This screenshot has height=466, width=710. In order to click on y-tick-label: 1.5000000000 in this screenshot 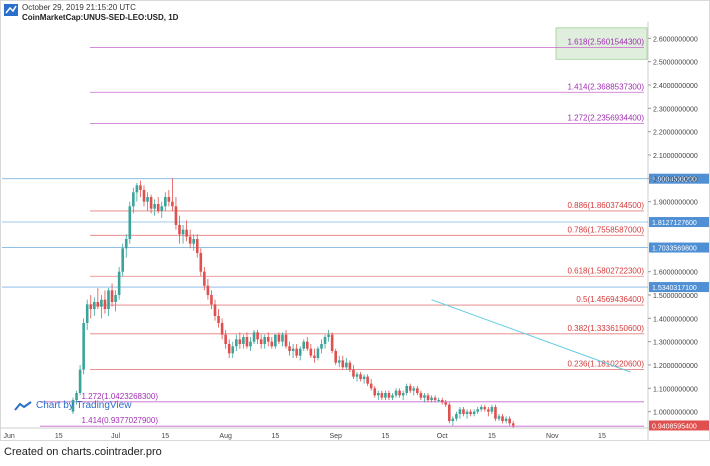, I will do `click(675, 296)`.